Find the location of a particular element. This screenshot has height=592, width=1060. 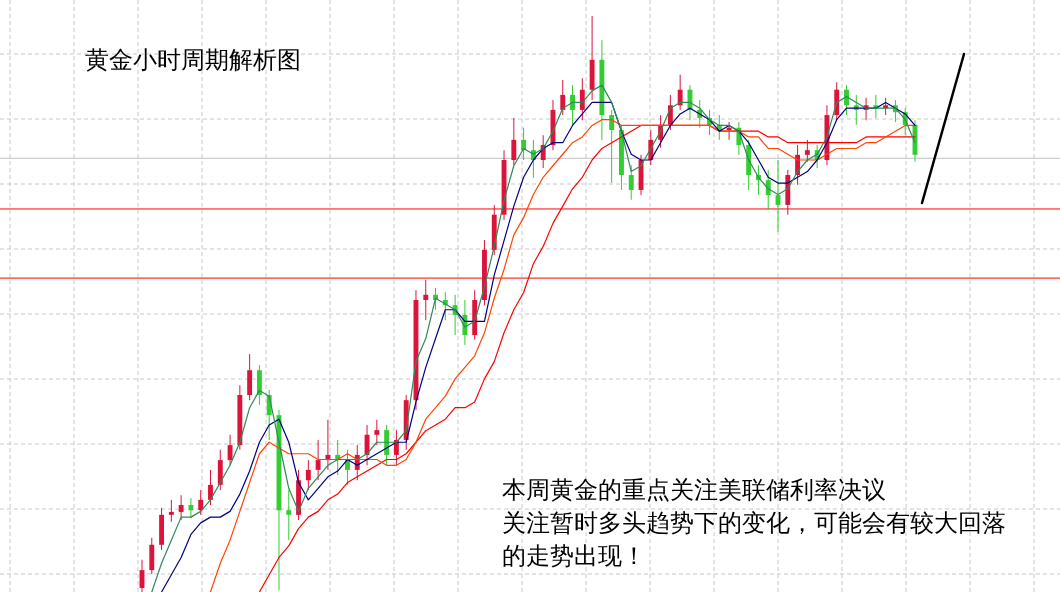

annotation: 关注暂时多头趋势下的变化，可能会有较大回落的走势出现！ is located at coordinates (754, 539).